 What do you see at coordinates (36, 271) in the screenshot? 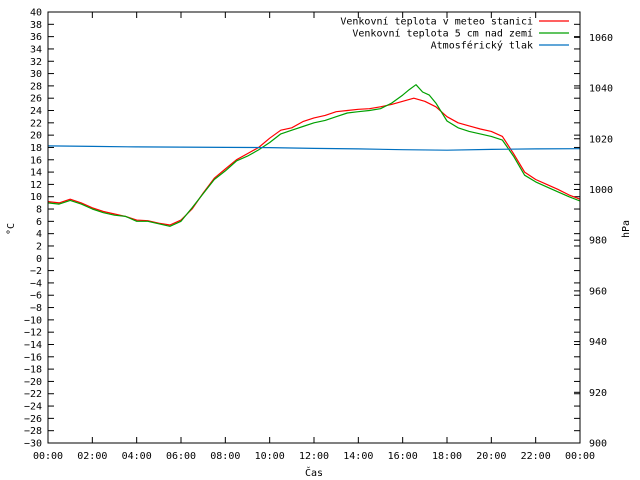
I see `y-tick-label: −2` at bounding box center [36, 271].